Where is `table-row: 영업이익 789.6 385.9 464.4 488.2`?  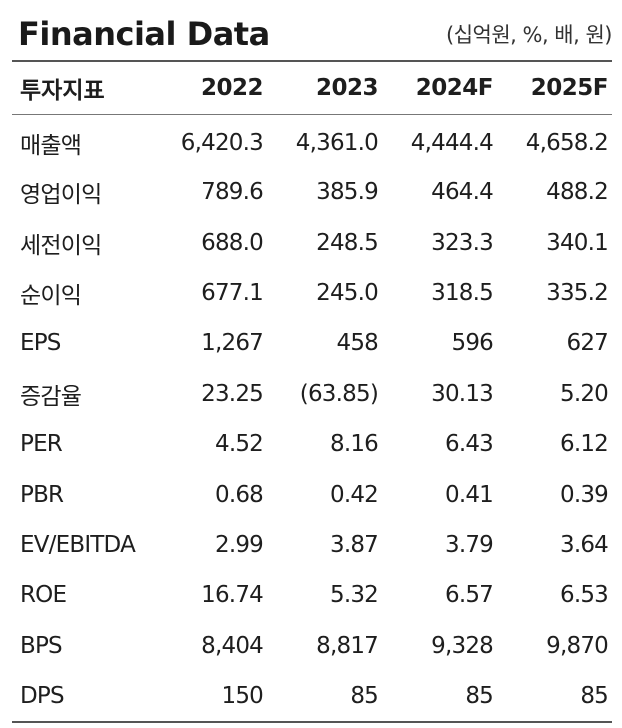
table-row: 영업이익 789.6 385.9 464.4 488.2 is located at coordinates (312, 192).